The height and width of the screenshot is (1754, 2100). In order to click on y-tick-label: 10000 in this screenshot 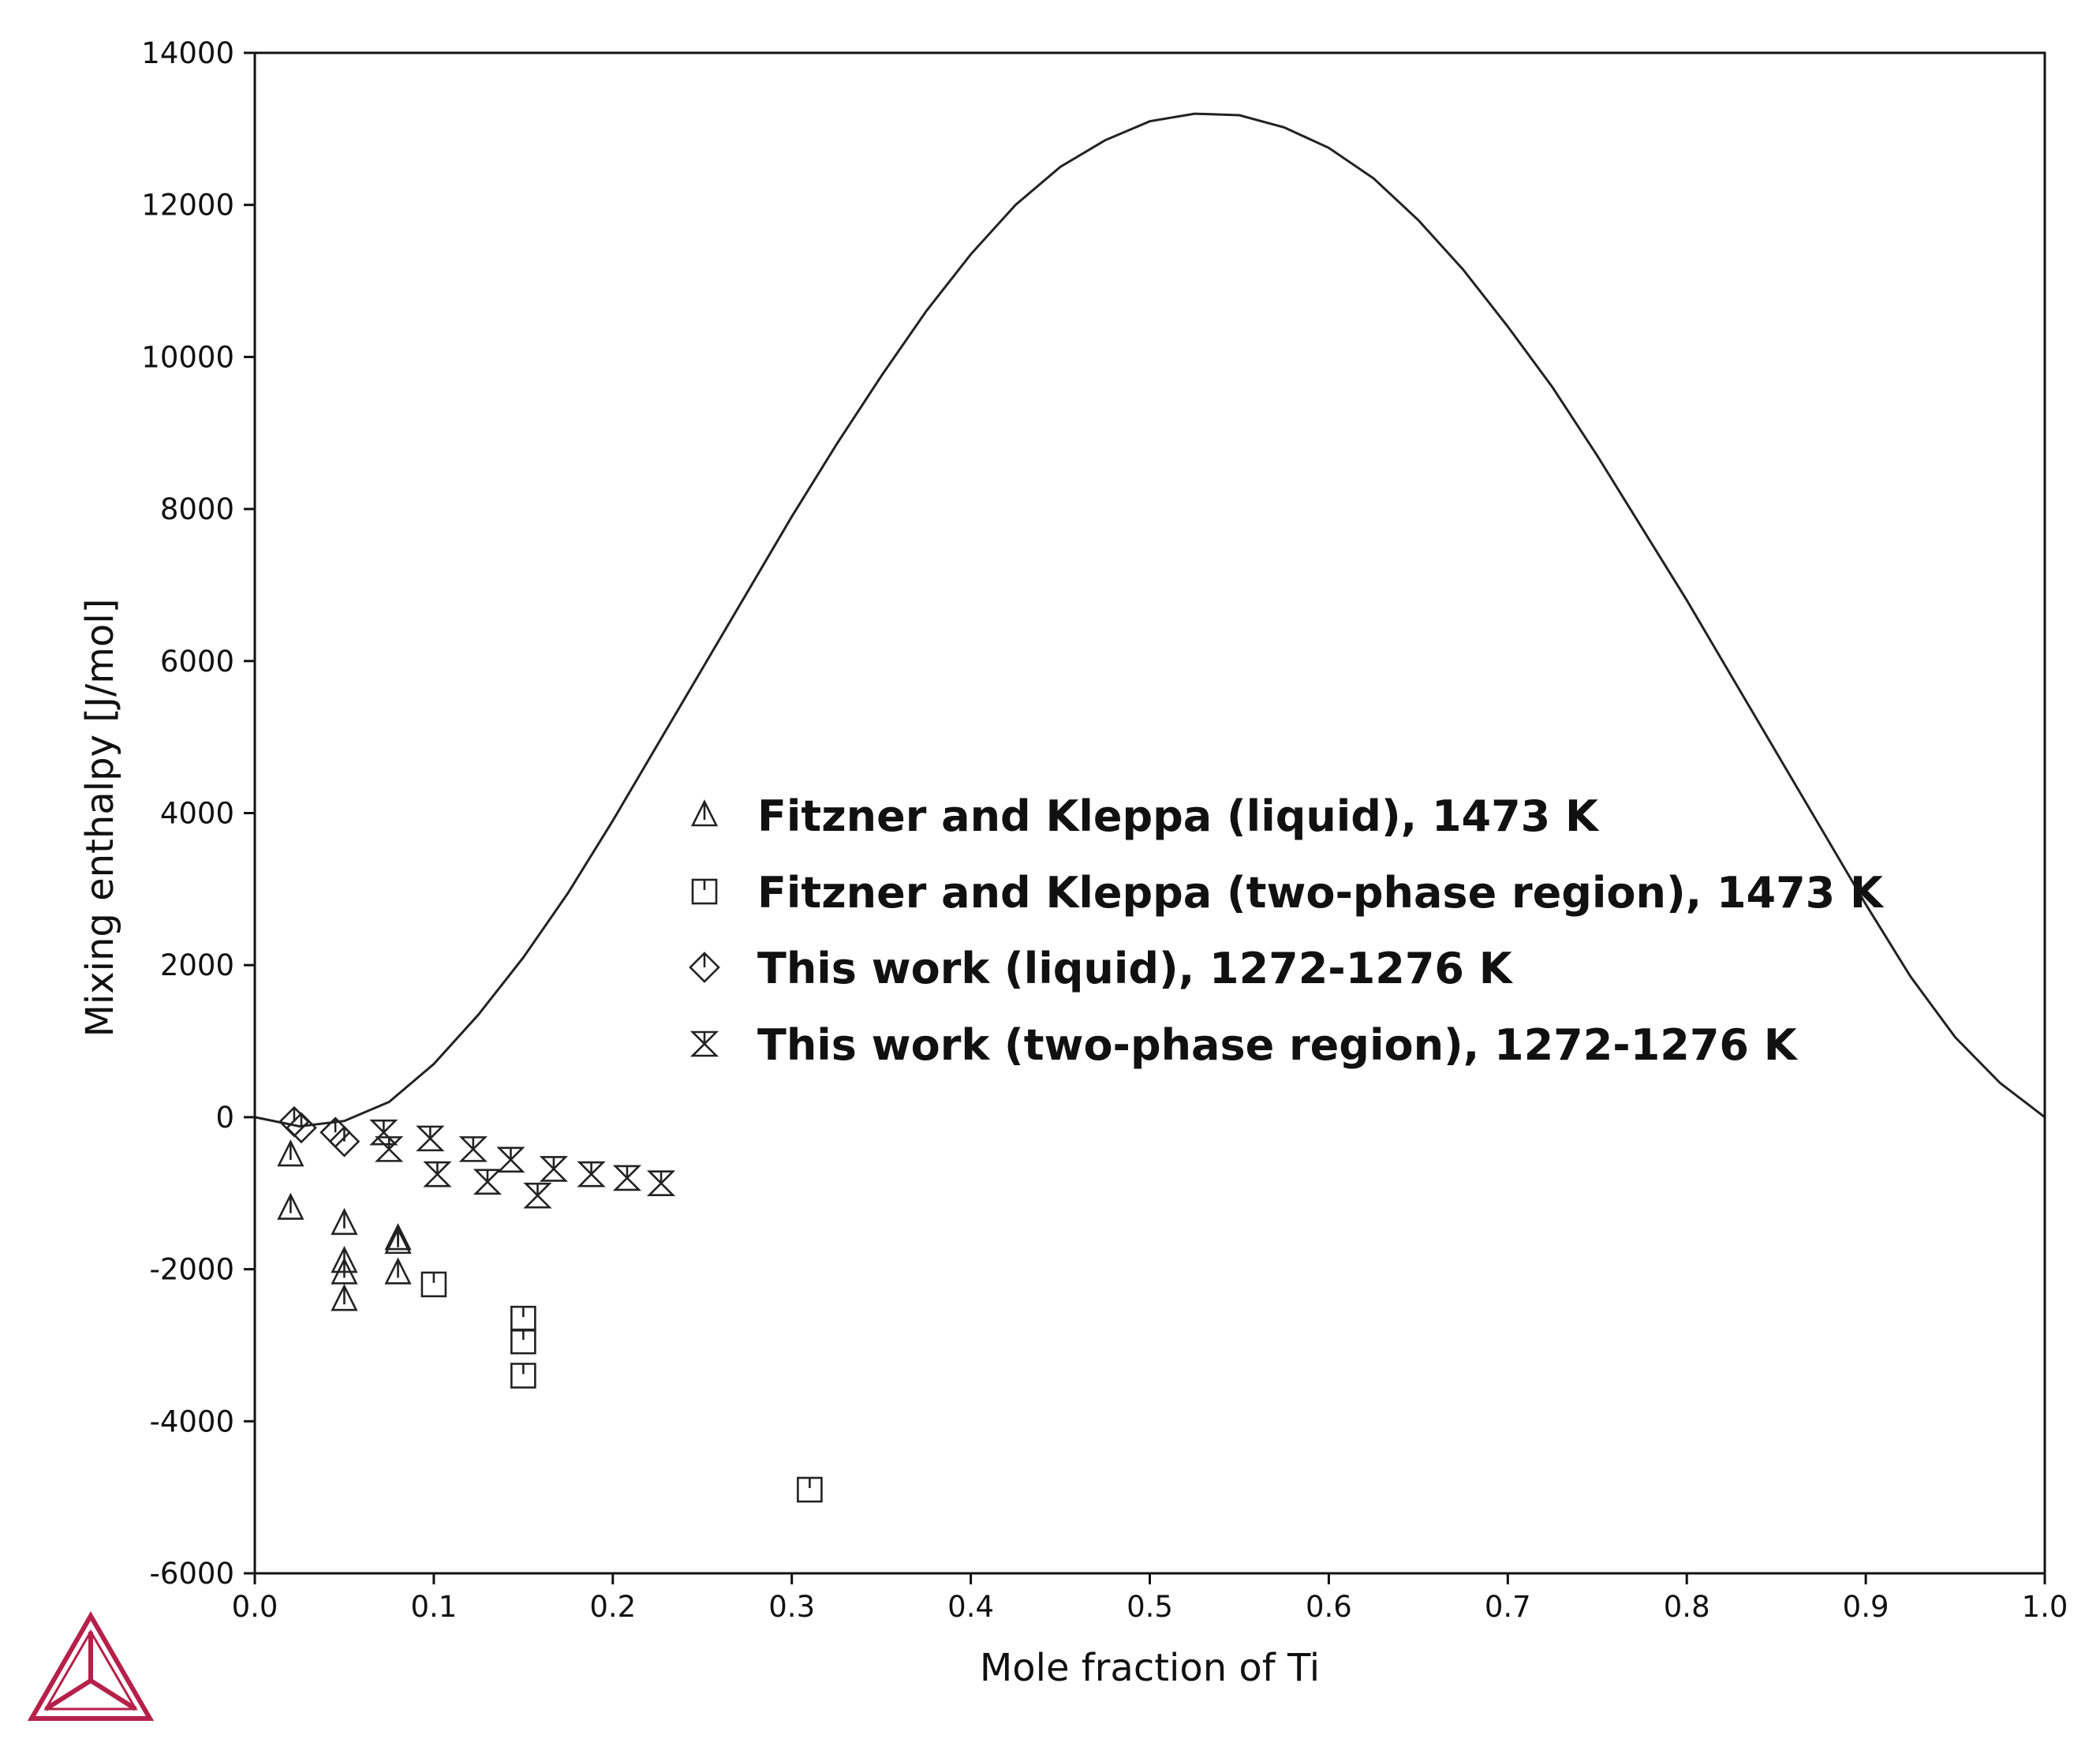, I will do `click(187, 357)`.